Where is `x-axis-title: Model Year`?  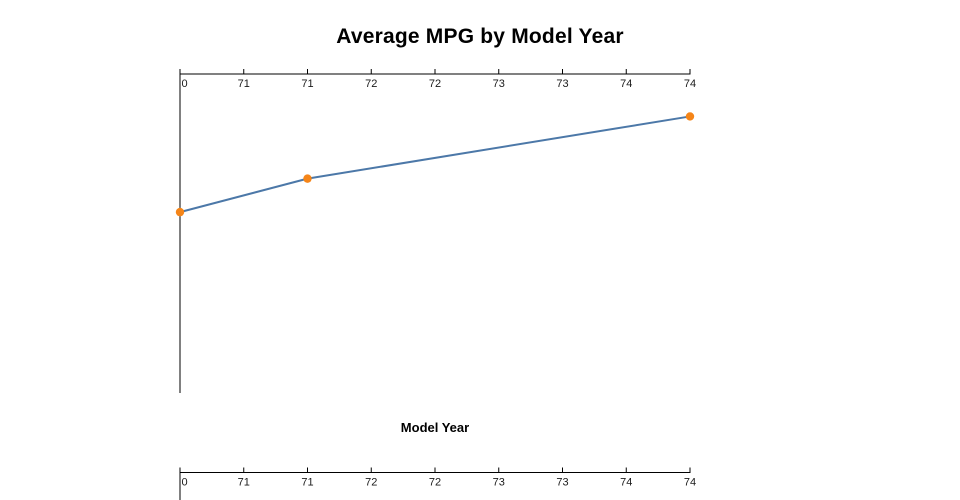 x-axis-title: Model Year is located at coordinates (435, 427).